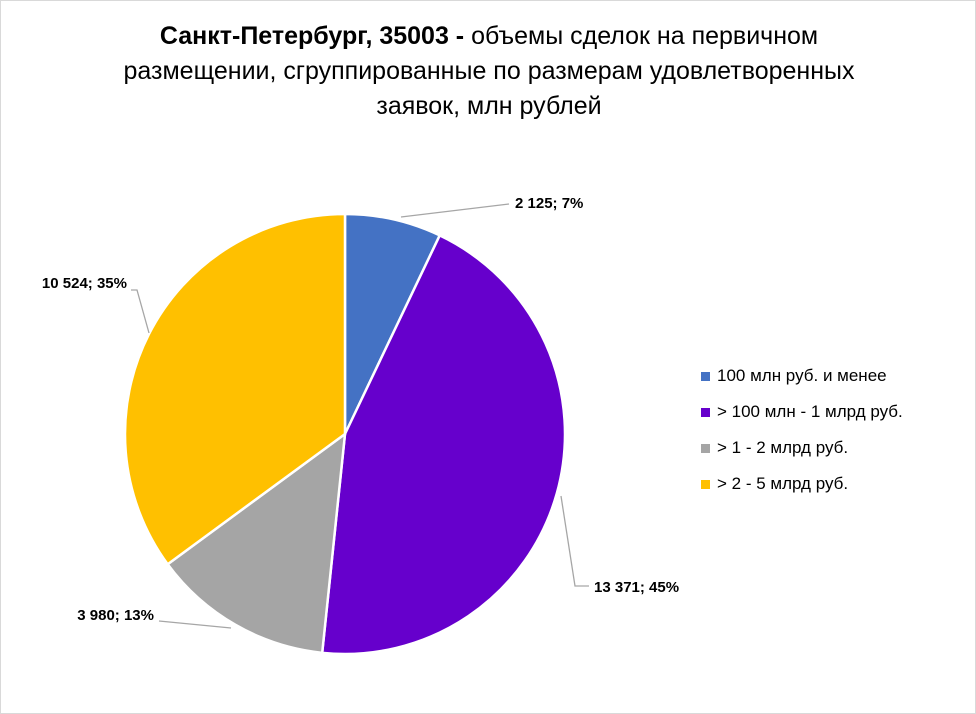 This screenshot has height=714, width=976. I want to click on legend-label: > 1 - 2 млрд руб., so click(783, 447).